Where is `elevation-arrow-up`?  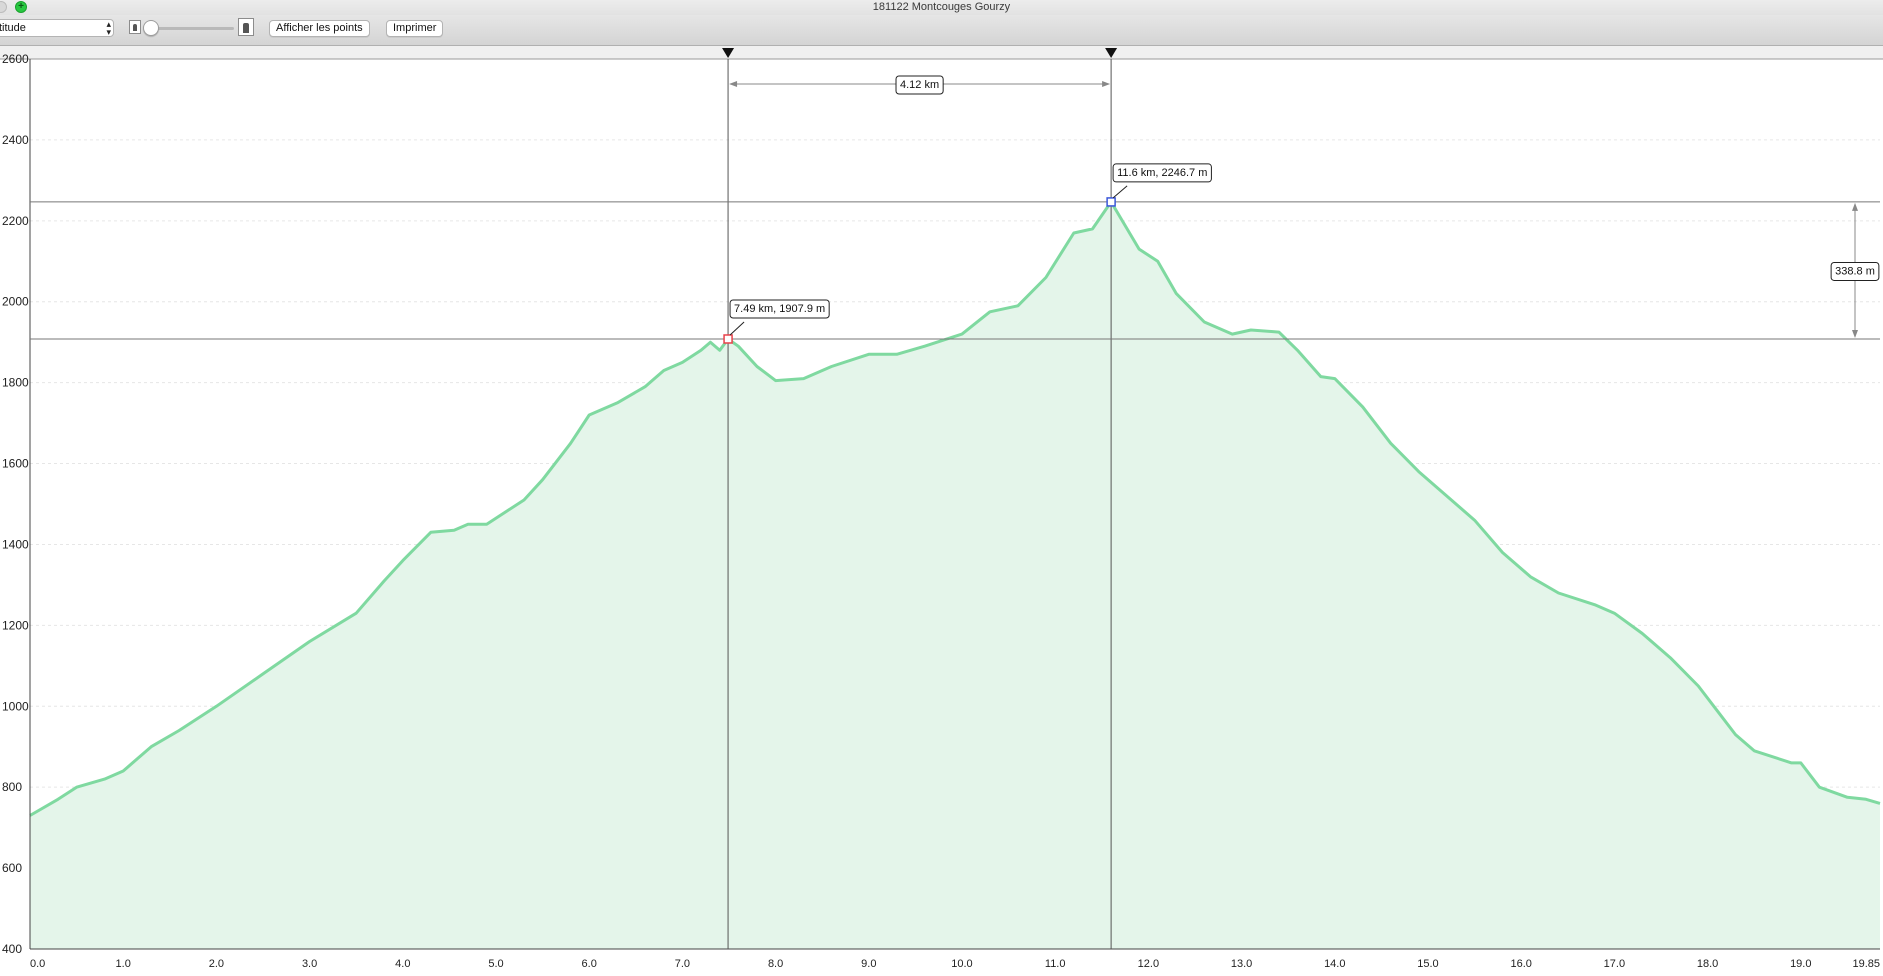
elevation-arrow-up is located at coordinates (1855, 206).